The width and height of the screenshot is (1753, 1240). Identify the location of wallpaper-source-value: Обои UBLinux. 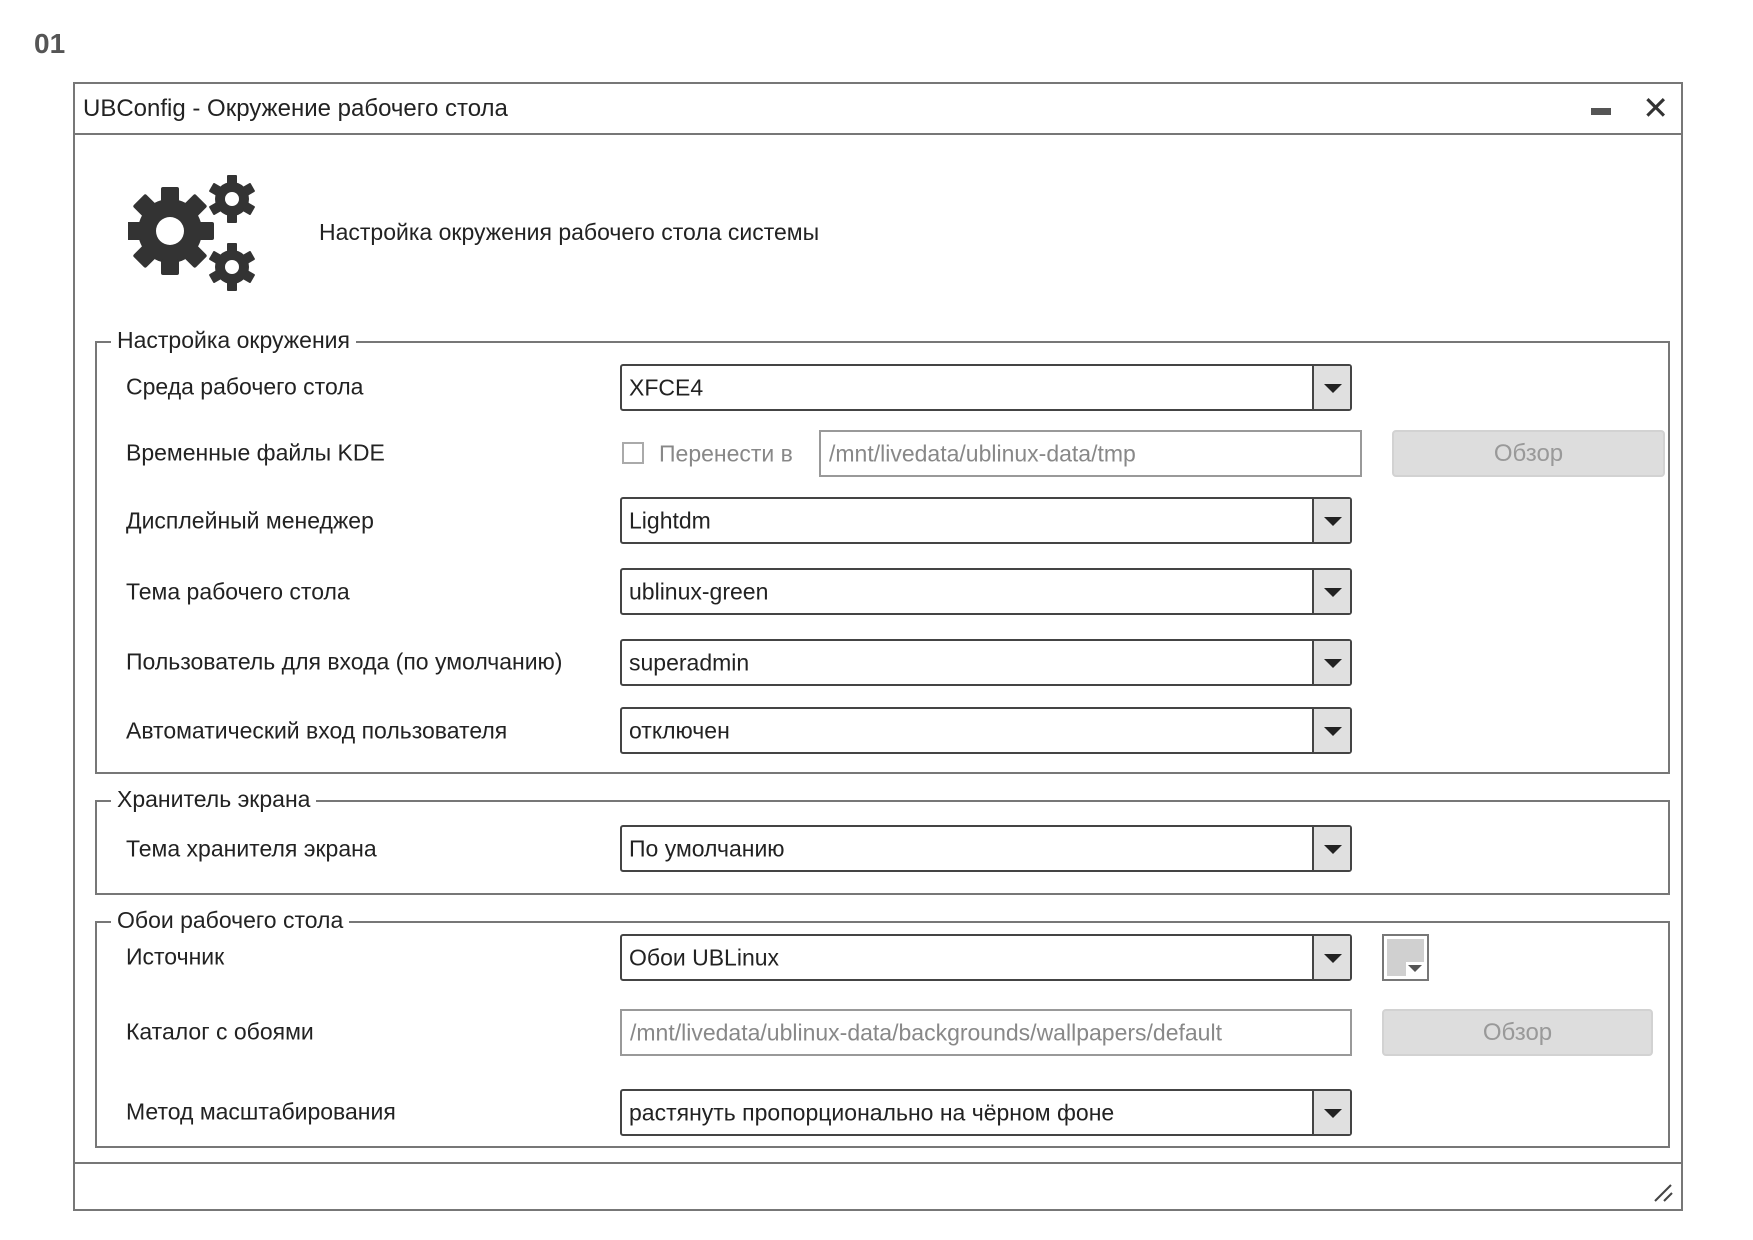
(704, 957).